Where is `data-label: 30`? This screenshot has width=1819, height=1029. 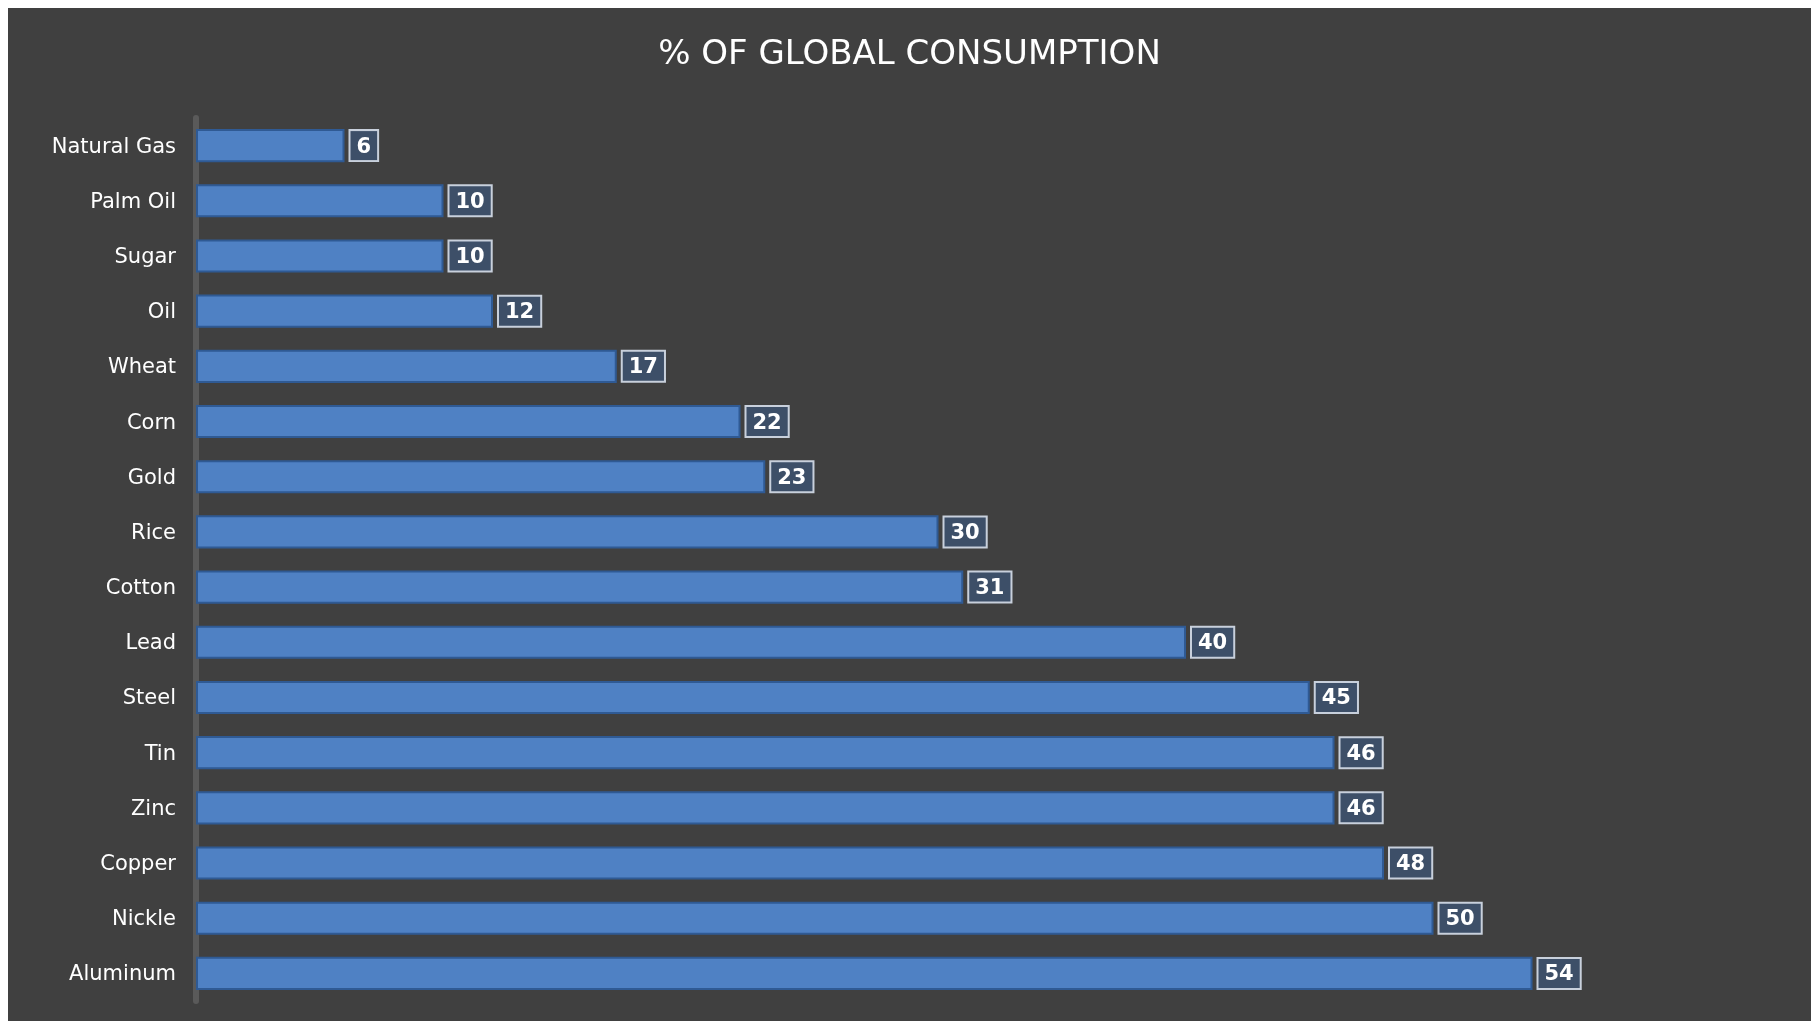
data-label: 30 is located at coordinates (965, 531).